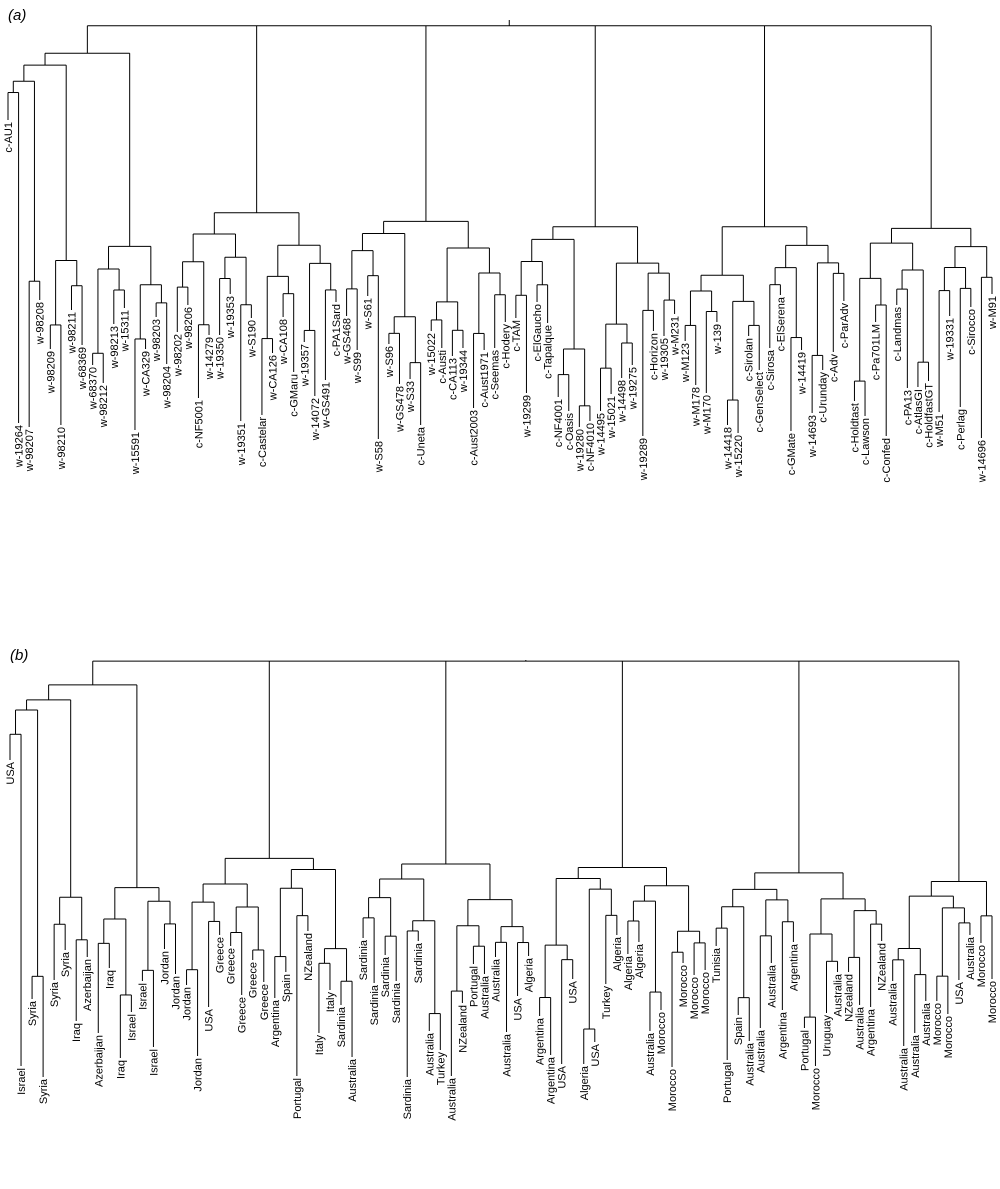  I want to click on leaf-label: w-139, so click(718, 339).